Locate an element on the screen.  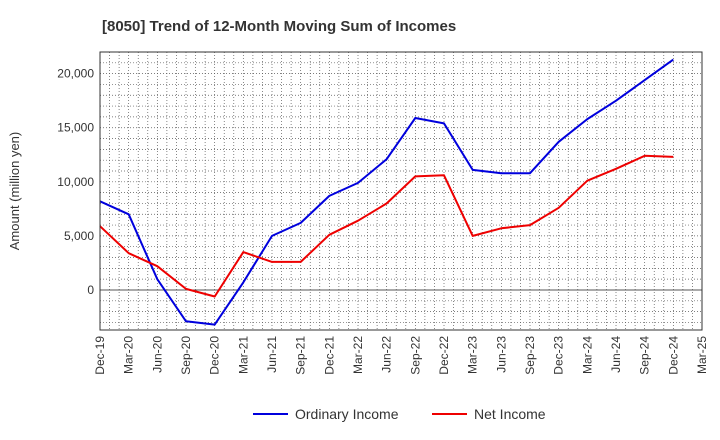
legend: Ordinary Income Net Income is located at coordinates (399, 414).